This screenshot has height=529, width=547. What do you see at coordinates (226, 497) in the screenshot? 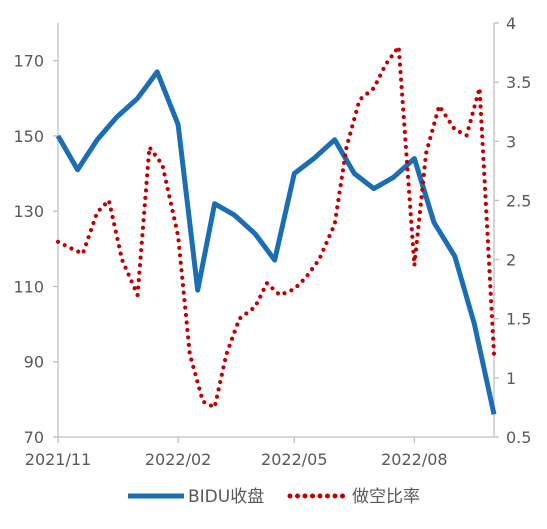
I see `legend-label-bidu: BIDU收盘` at bounding box center [226, 497].